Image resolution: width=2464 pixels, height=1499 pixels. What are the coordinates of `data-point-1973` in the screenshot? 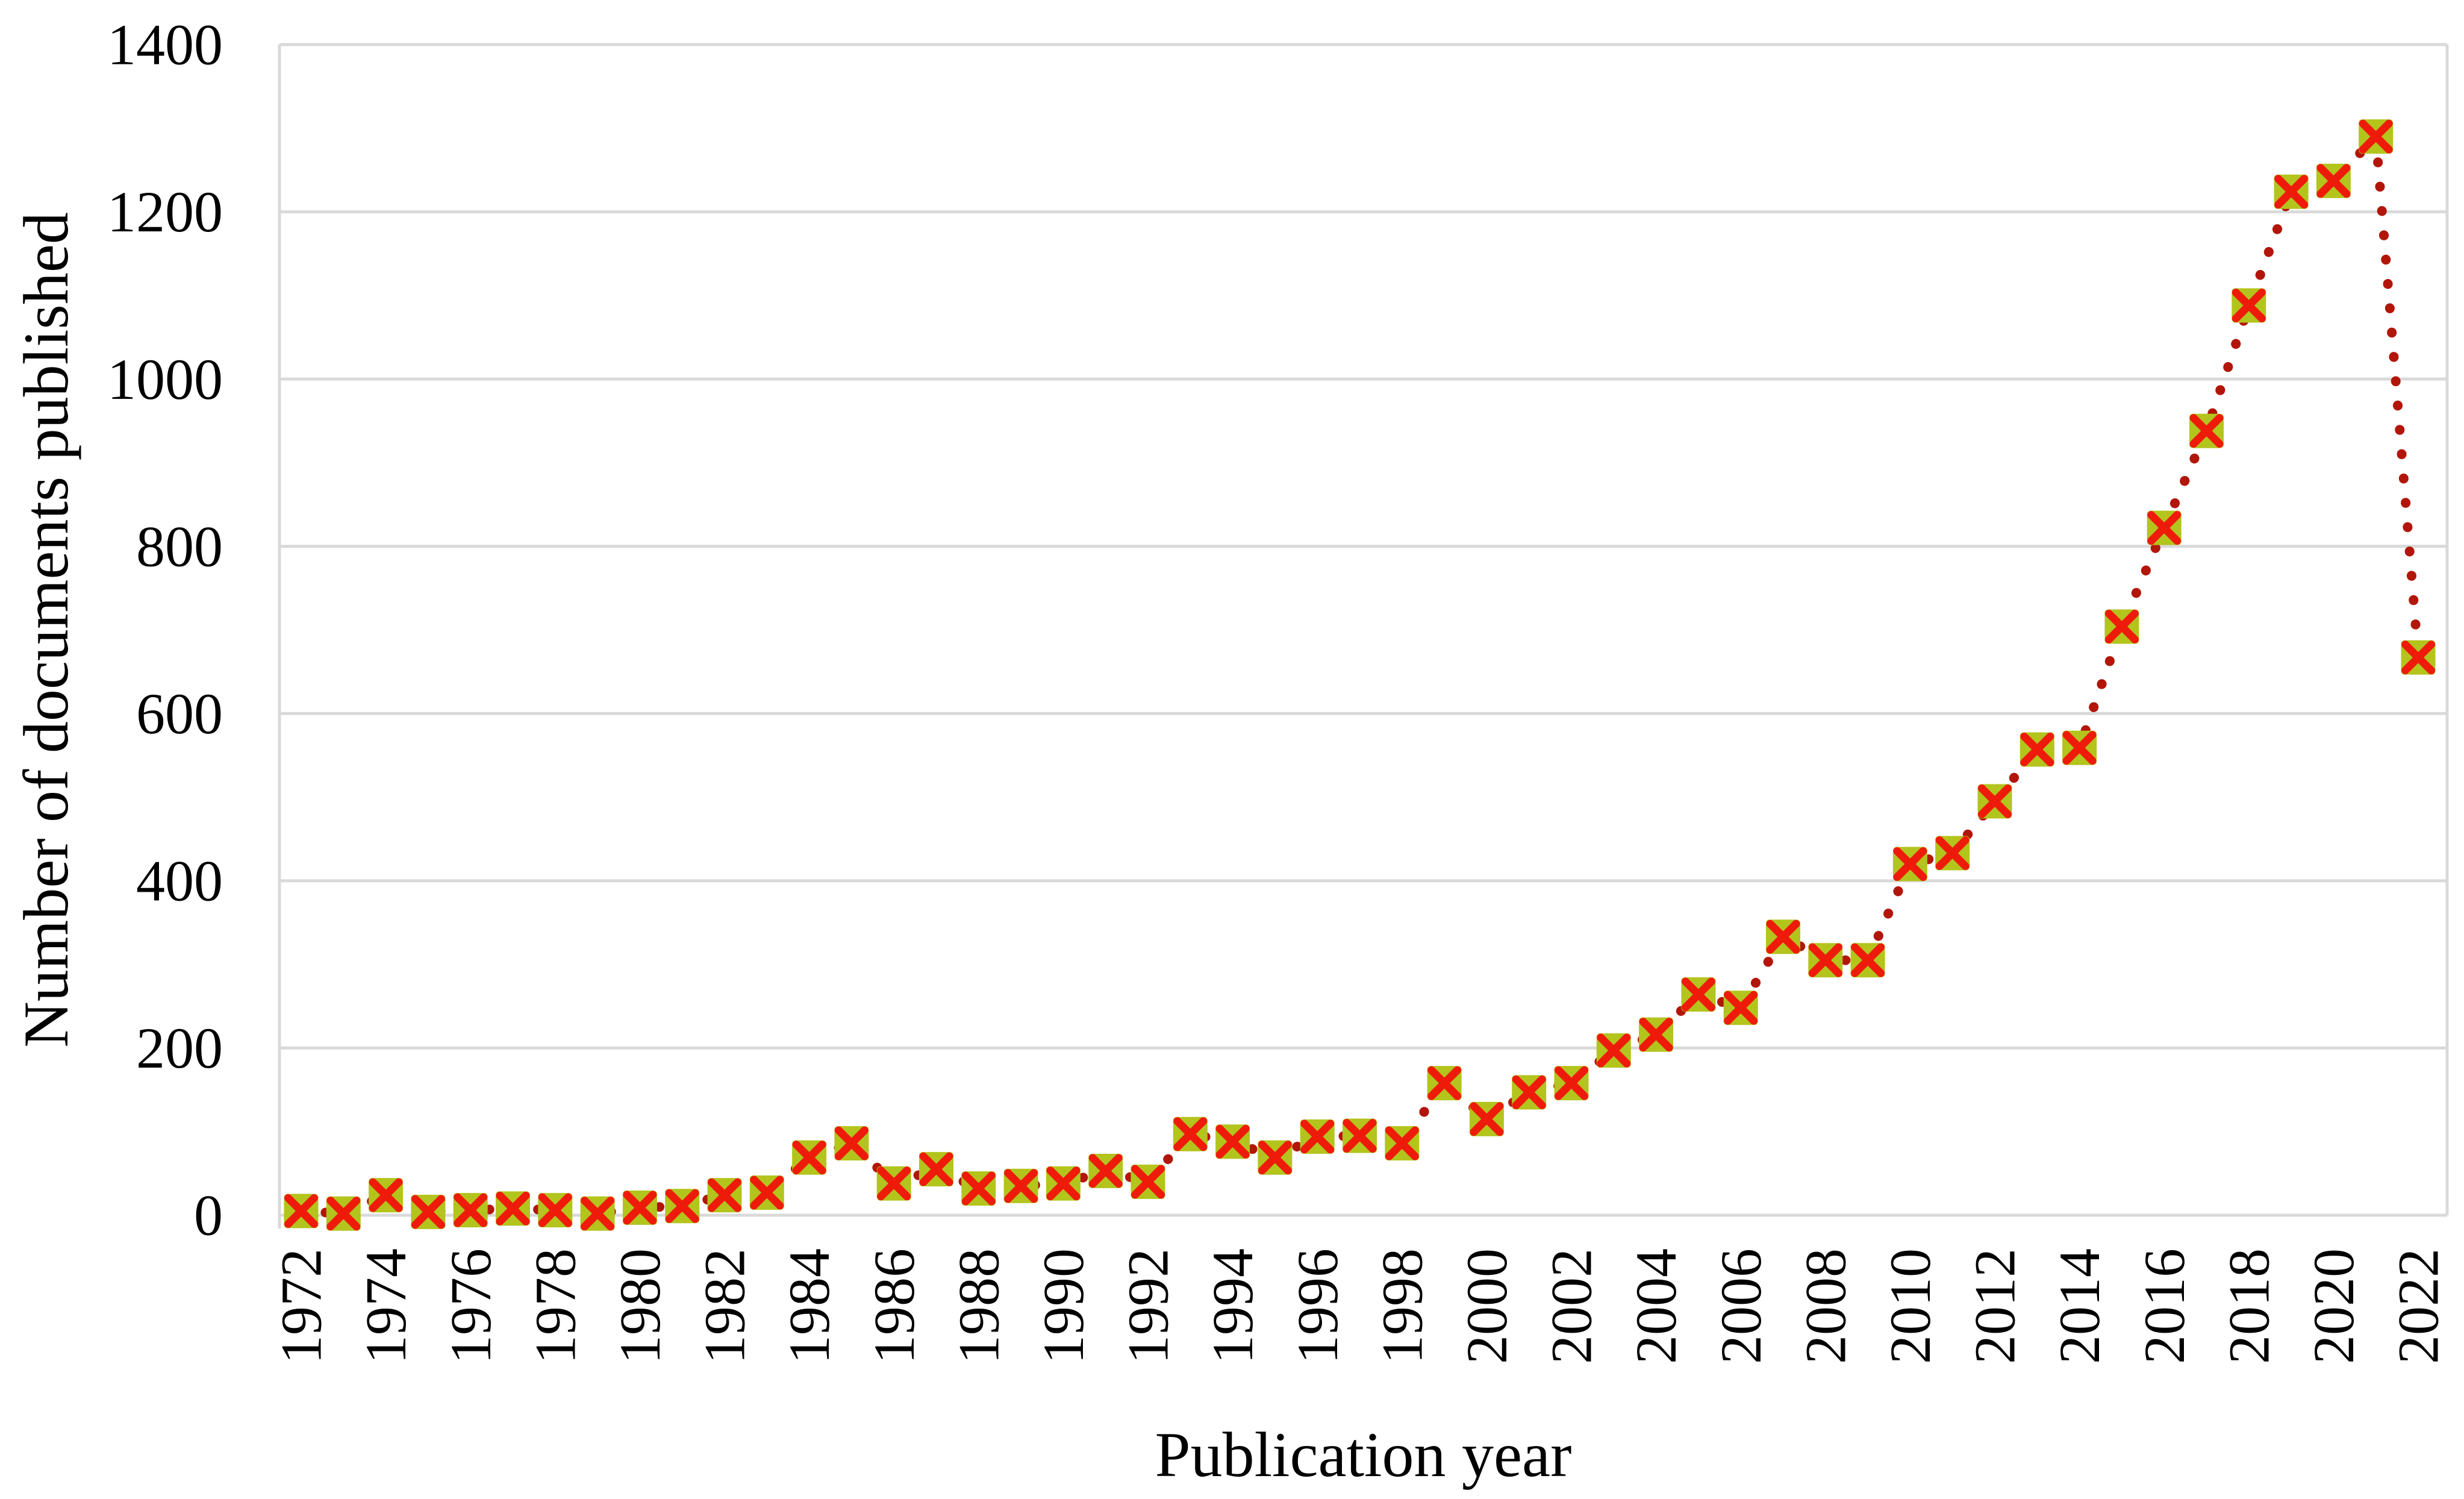 It's located at (343, 1213).